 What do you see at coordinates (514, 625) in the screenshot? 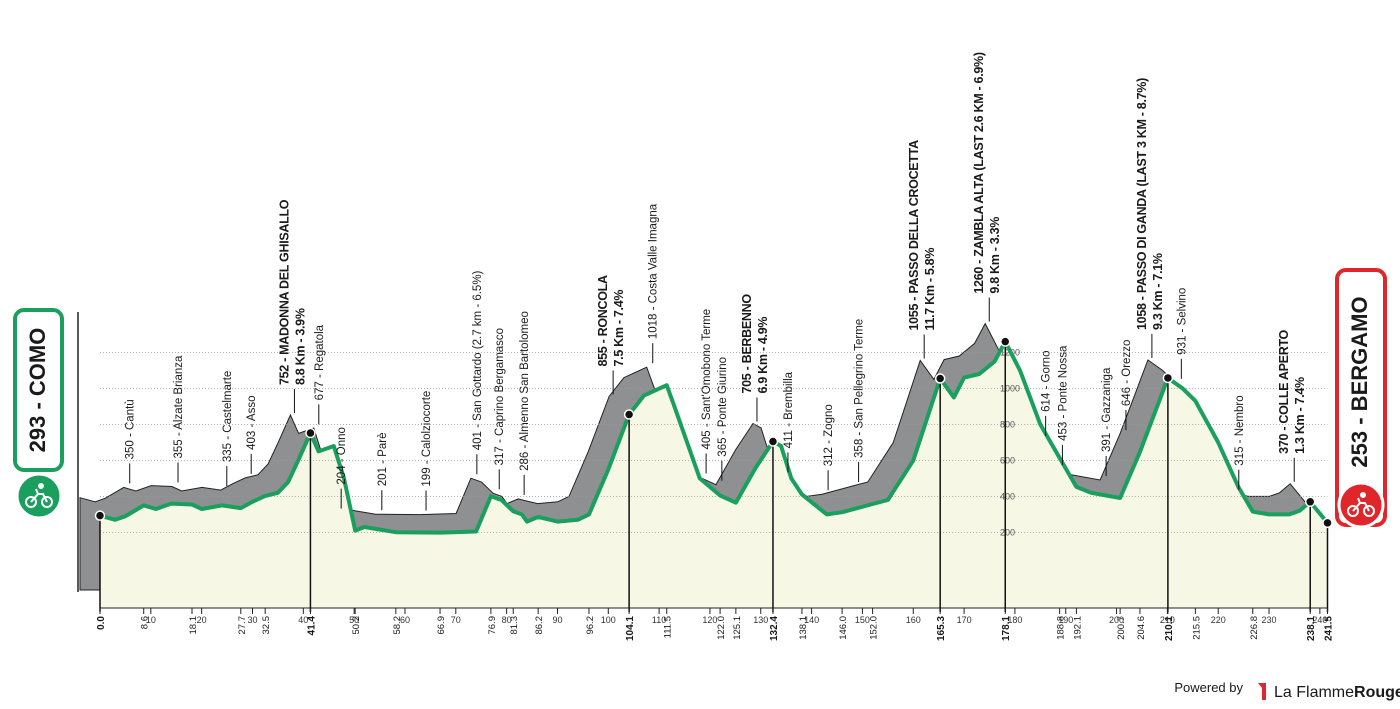
I see `km-label: 81.3` at bounding box center [514, 625].